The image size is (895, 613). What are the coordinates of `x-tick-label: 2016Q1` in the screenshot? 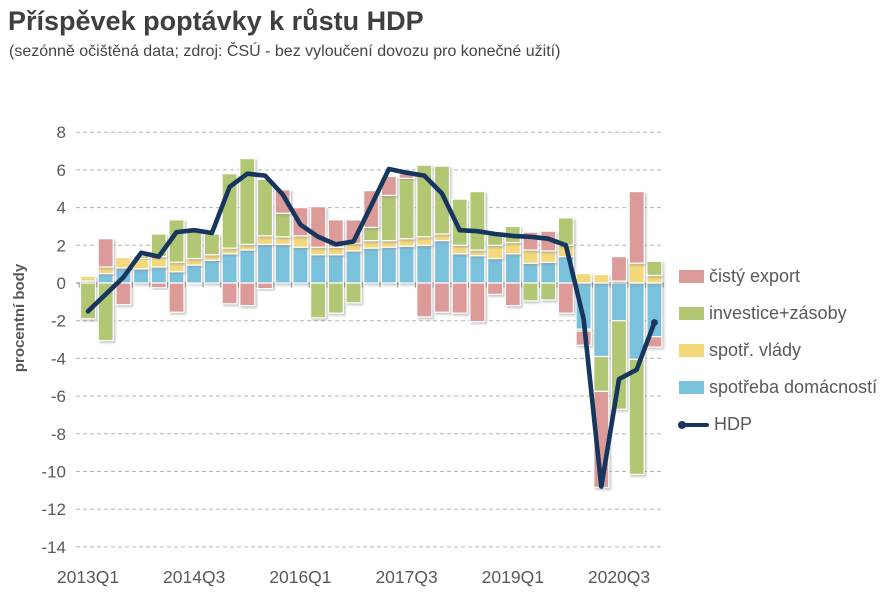 It's located at (300, 577).